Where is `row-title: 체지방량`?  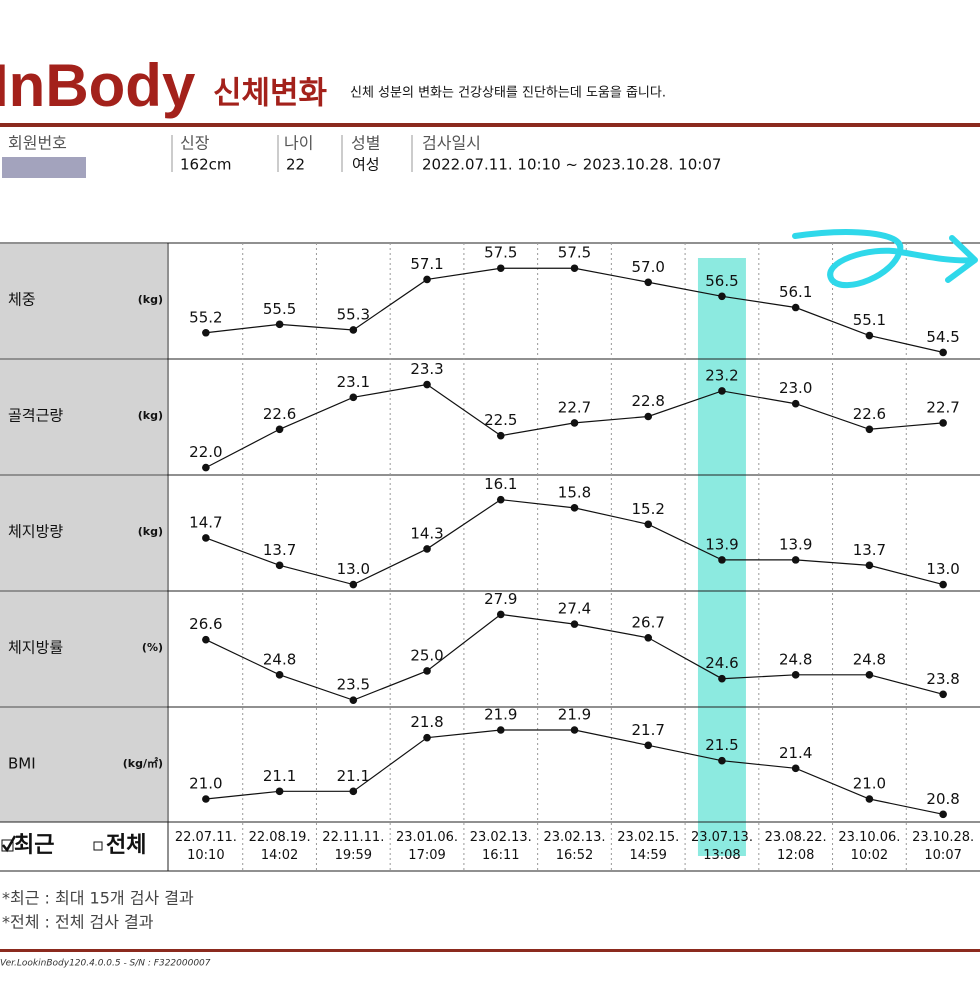
row-title: 체지방량 is located at coordinates (35, 532).